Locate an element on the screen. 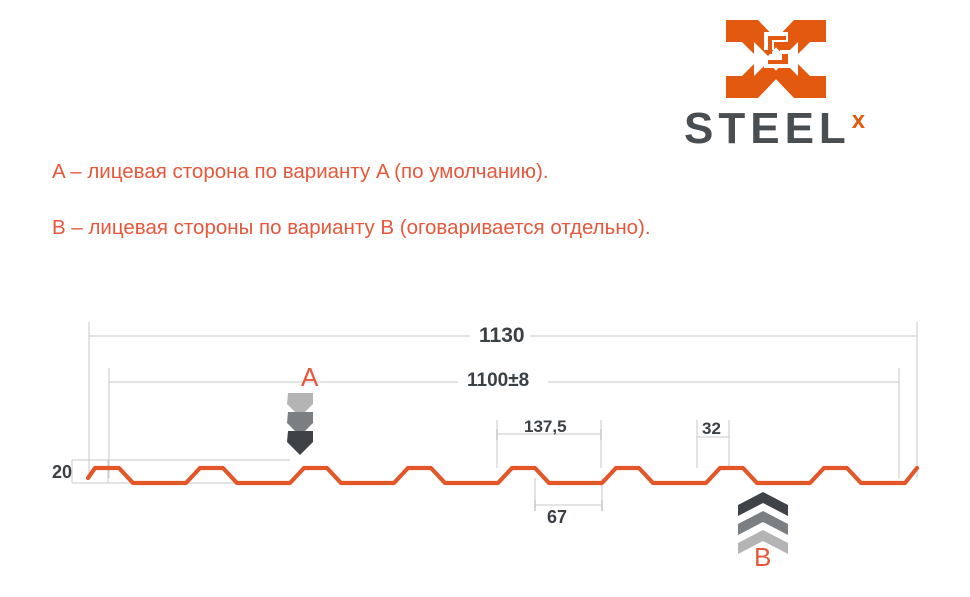 The width and height of the screenshot is (970, 597). marker-a-chevrons is located at coordinates (300, 424).